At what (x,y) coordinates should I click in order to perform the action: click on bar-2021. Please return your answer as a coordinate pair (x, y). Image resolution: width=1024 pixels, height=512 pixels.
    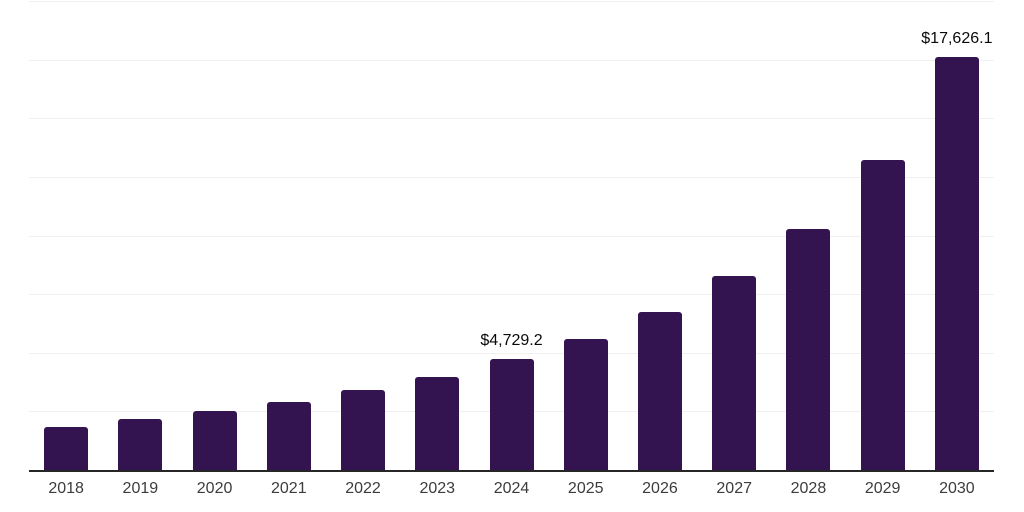
    Looking at the image, I should click on (288, 436).